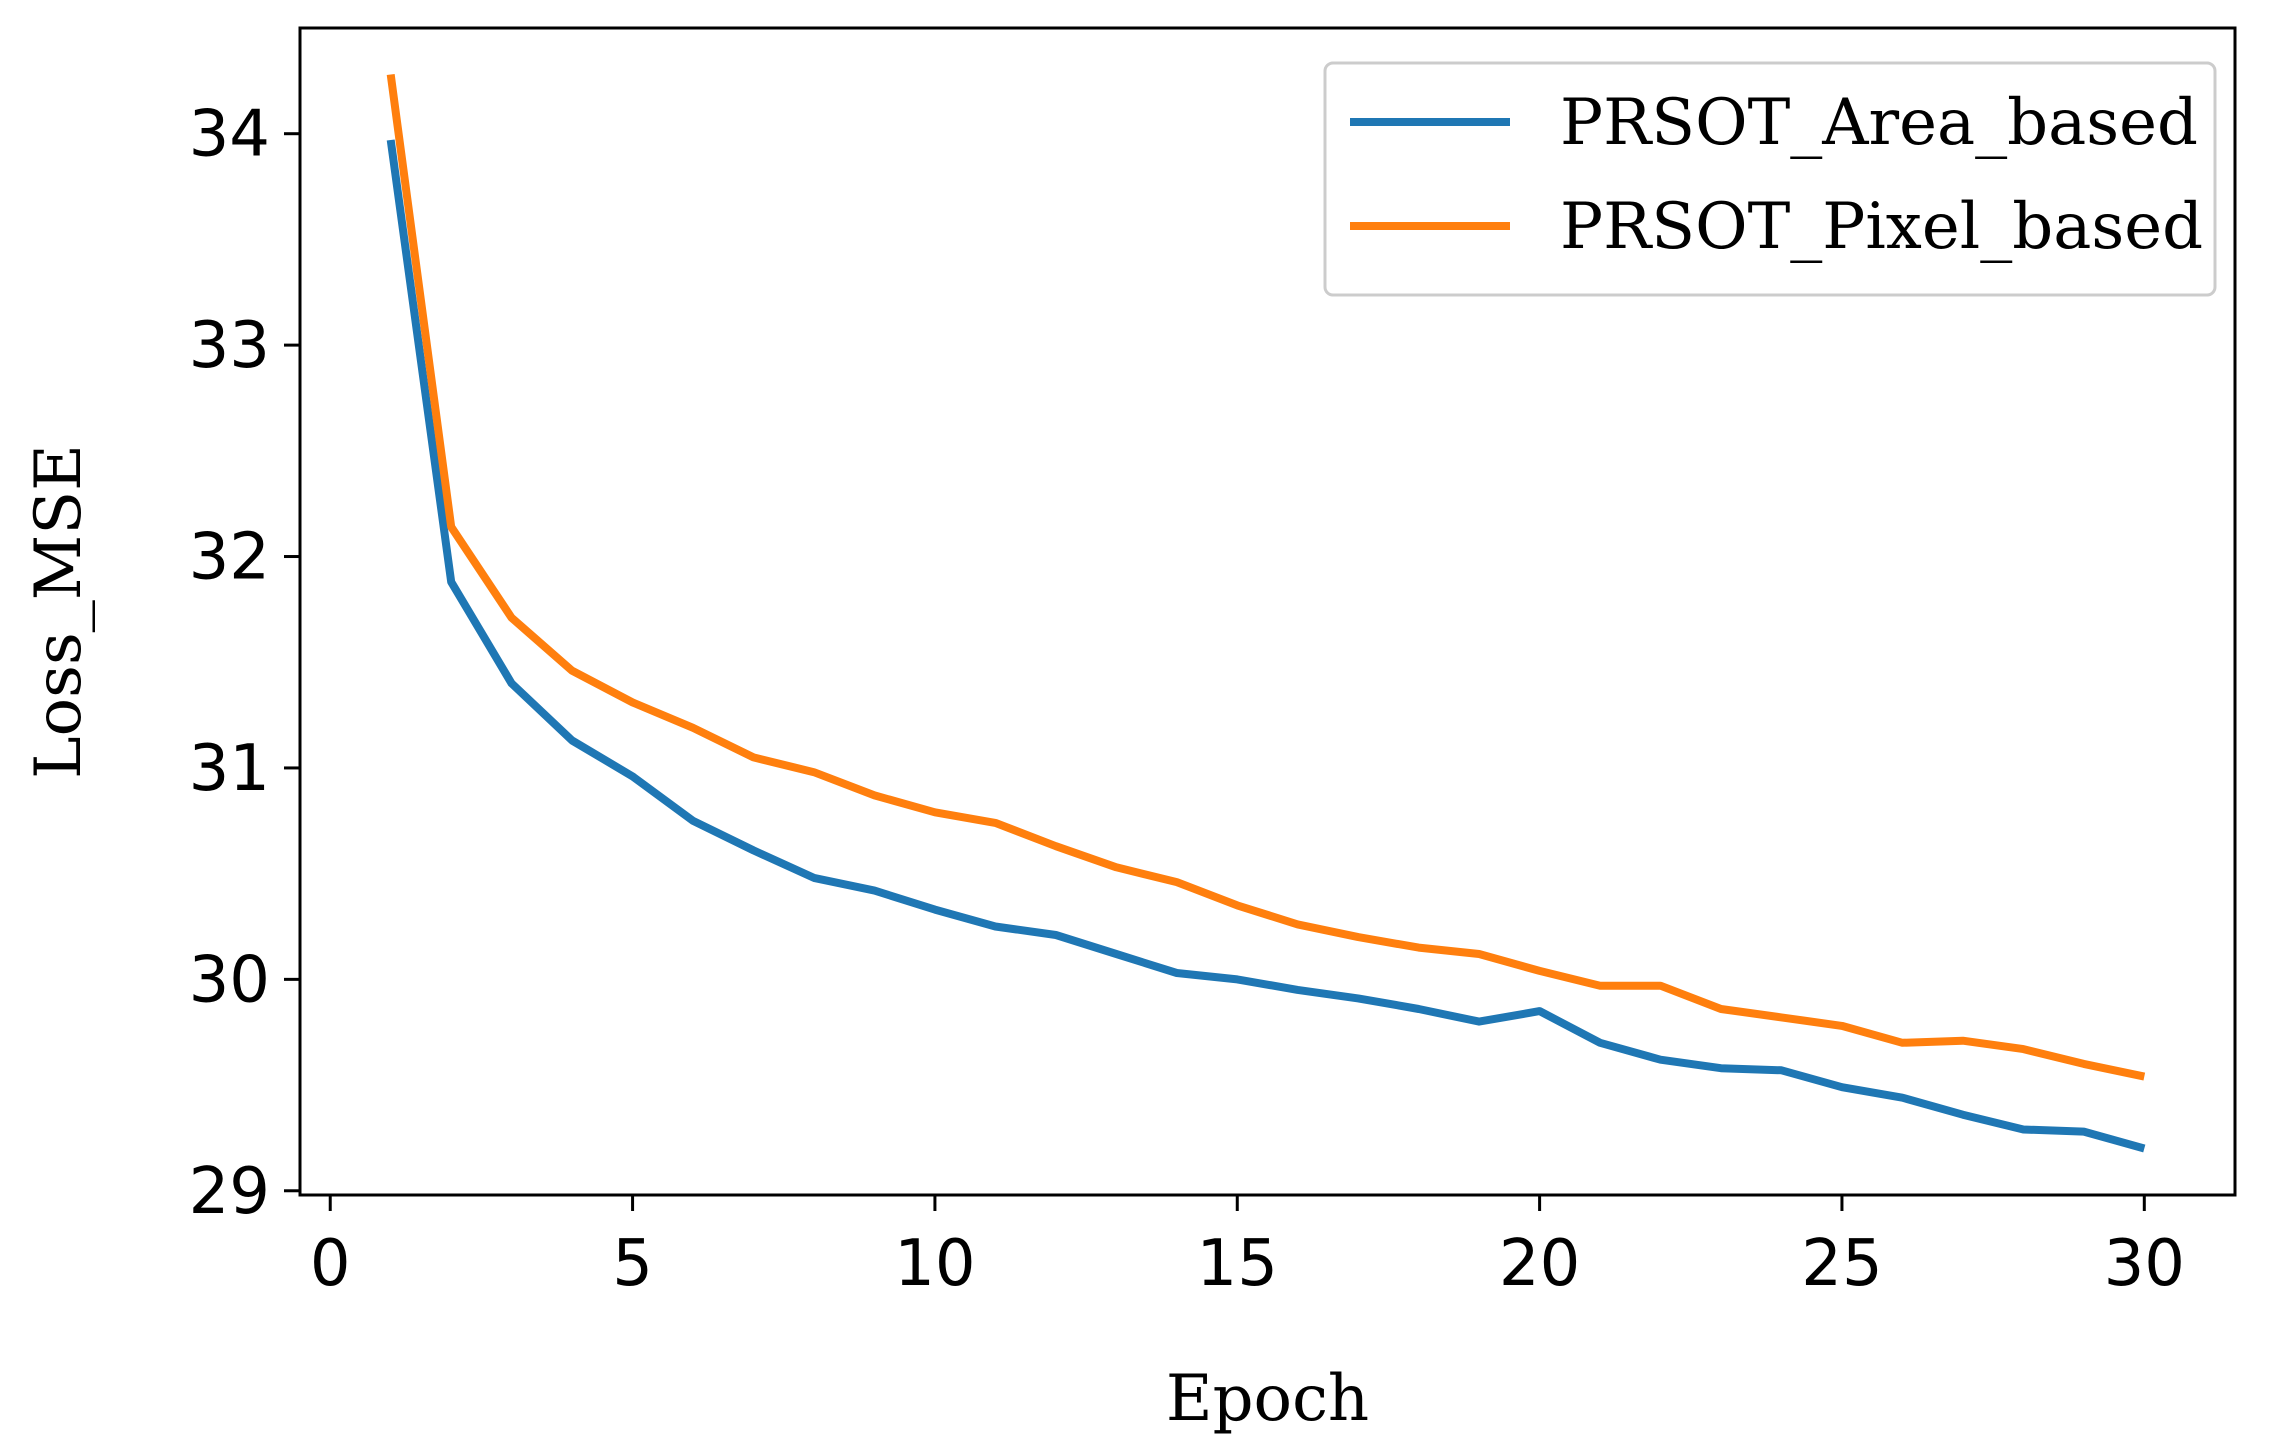 The image size is (2280, 1448). I want to click on x-axis-title: Epoch, so click(1267, 1399).